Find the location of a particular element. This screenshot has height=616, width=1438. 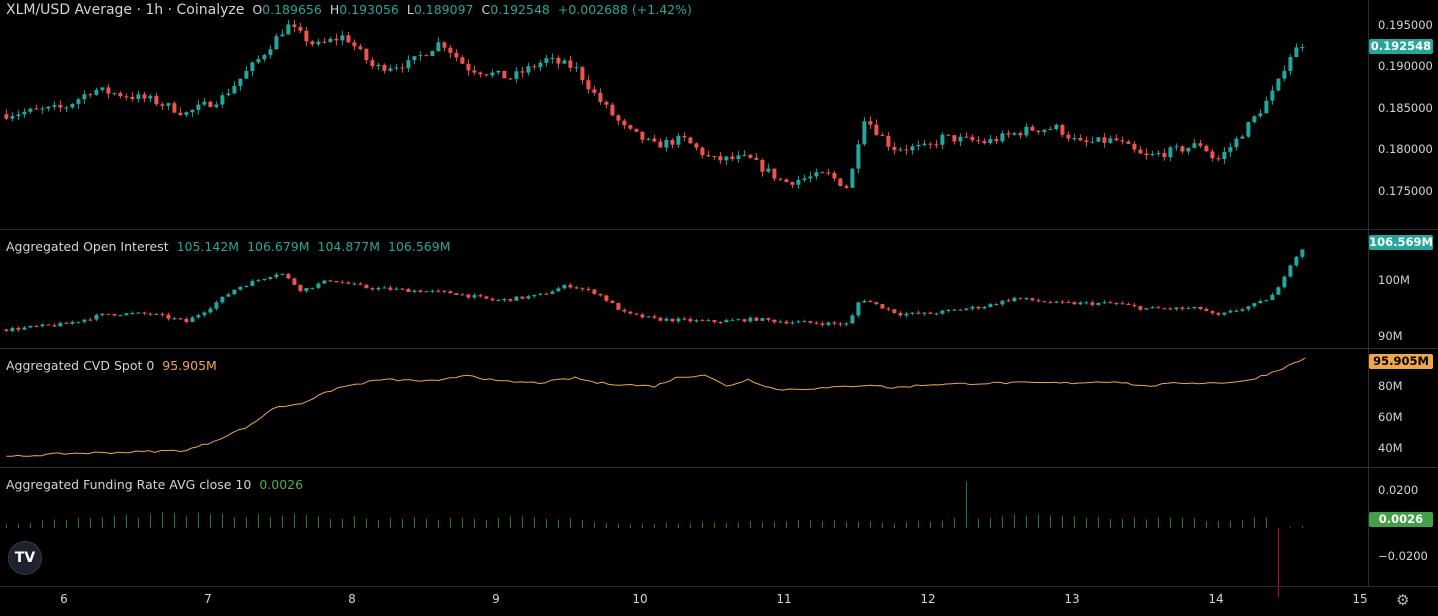

funding-tick: −0.0200 is located at coordinates (1403, 556).